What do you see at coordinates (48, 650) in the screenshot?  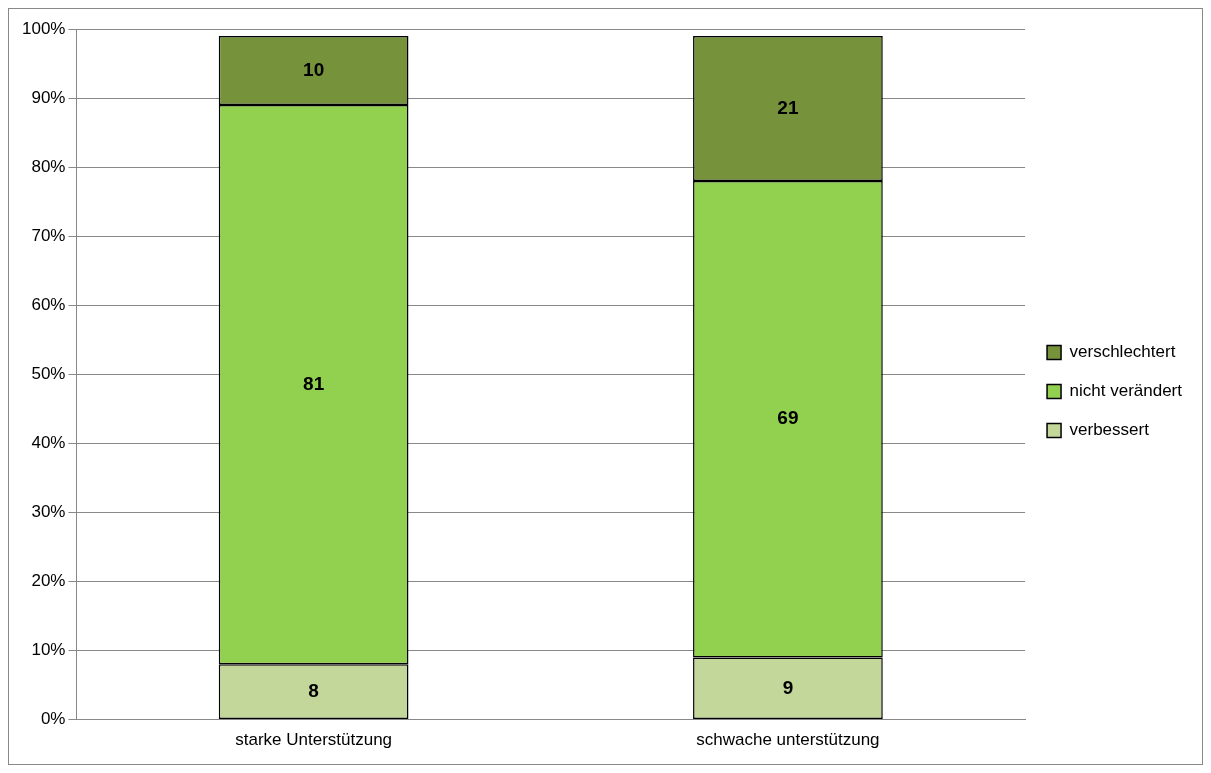 I see `y-tick-label: 10%` at bounding box center [48, 650].